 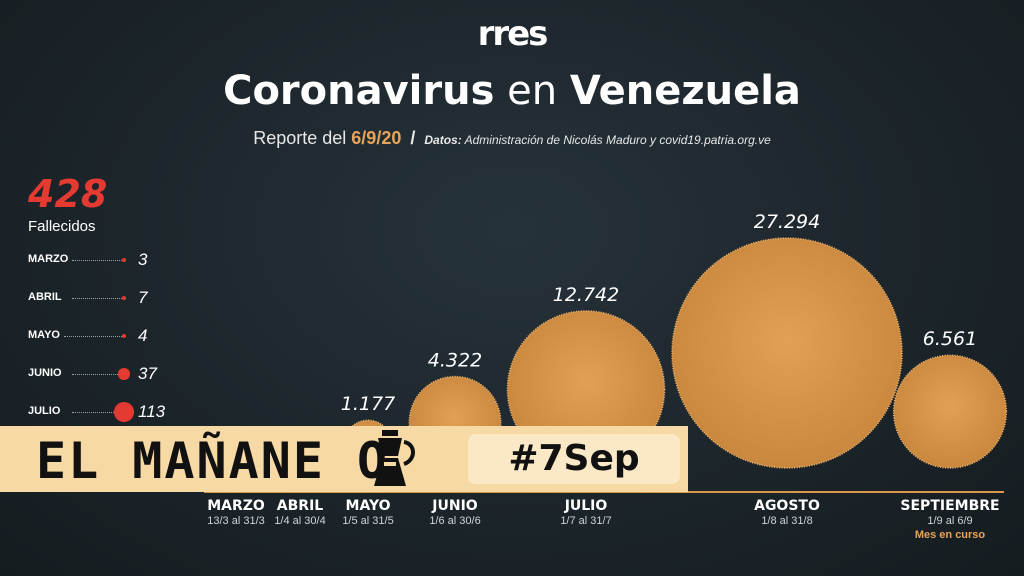 I want to click on month-label-agosto: AGOSTO 1/8 al 31/8, so click(x=787, y=512).